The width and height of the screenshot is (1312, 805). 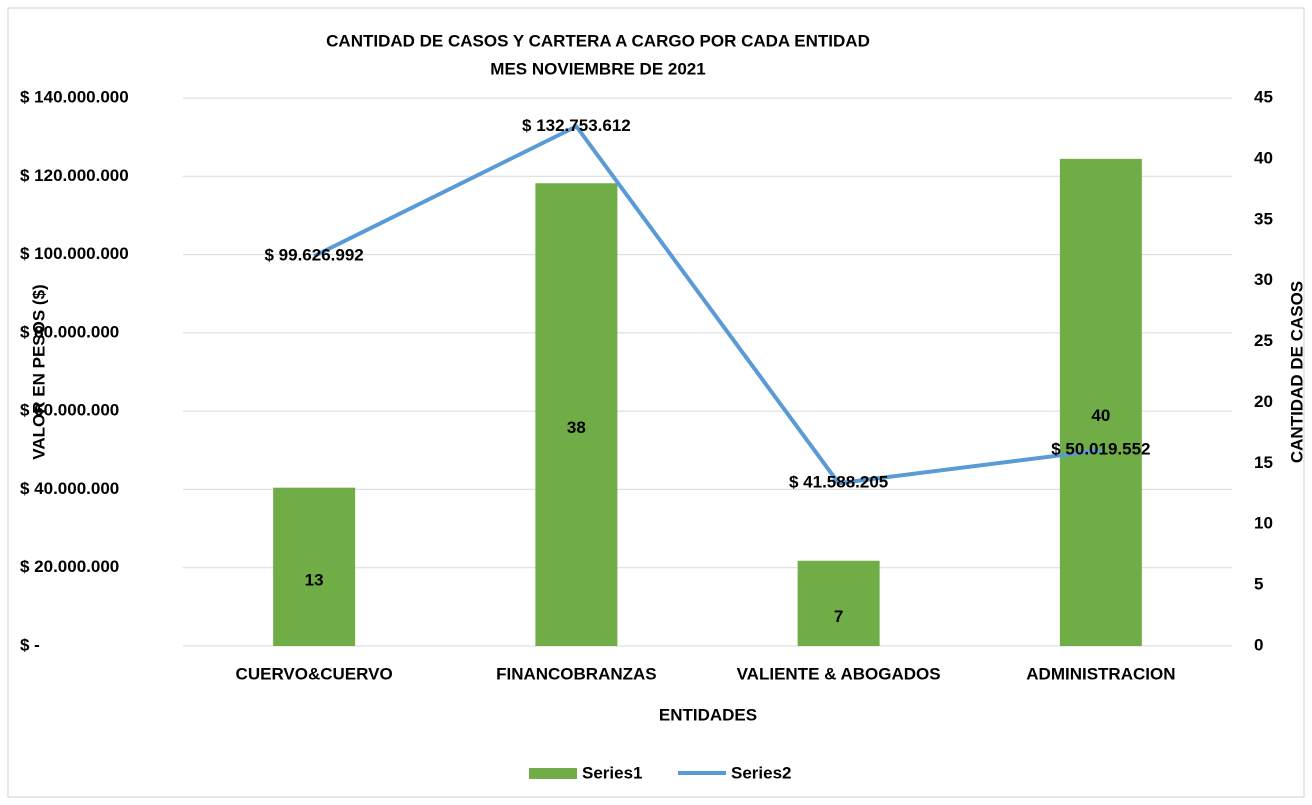 What do you see at coordinates (838, 616) in the screenshot?
I see `data-label: 7` at bounding box center [838, 616].